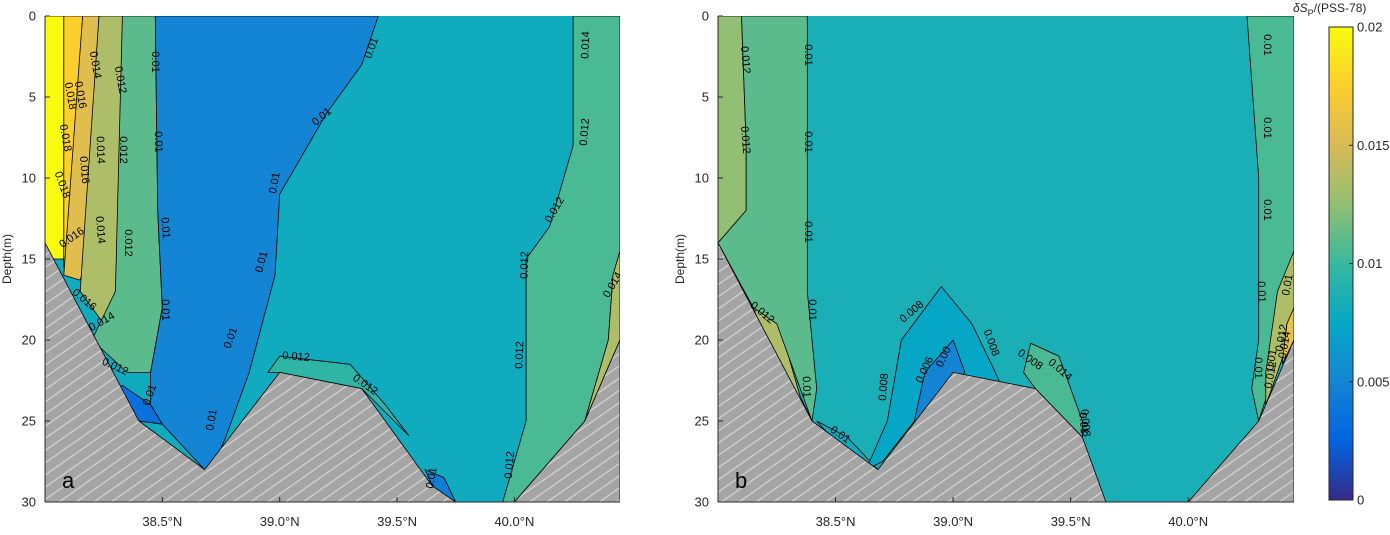 This screenshot has width=1390, height=535. Describe the element at coordinates (1311, 13) in the screenshot. I see `colorbar-title-sub: P` at that location.